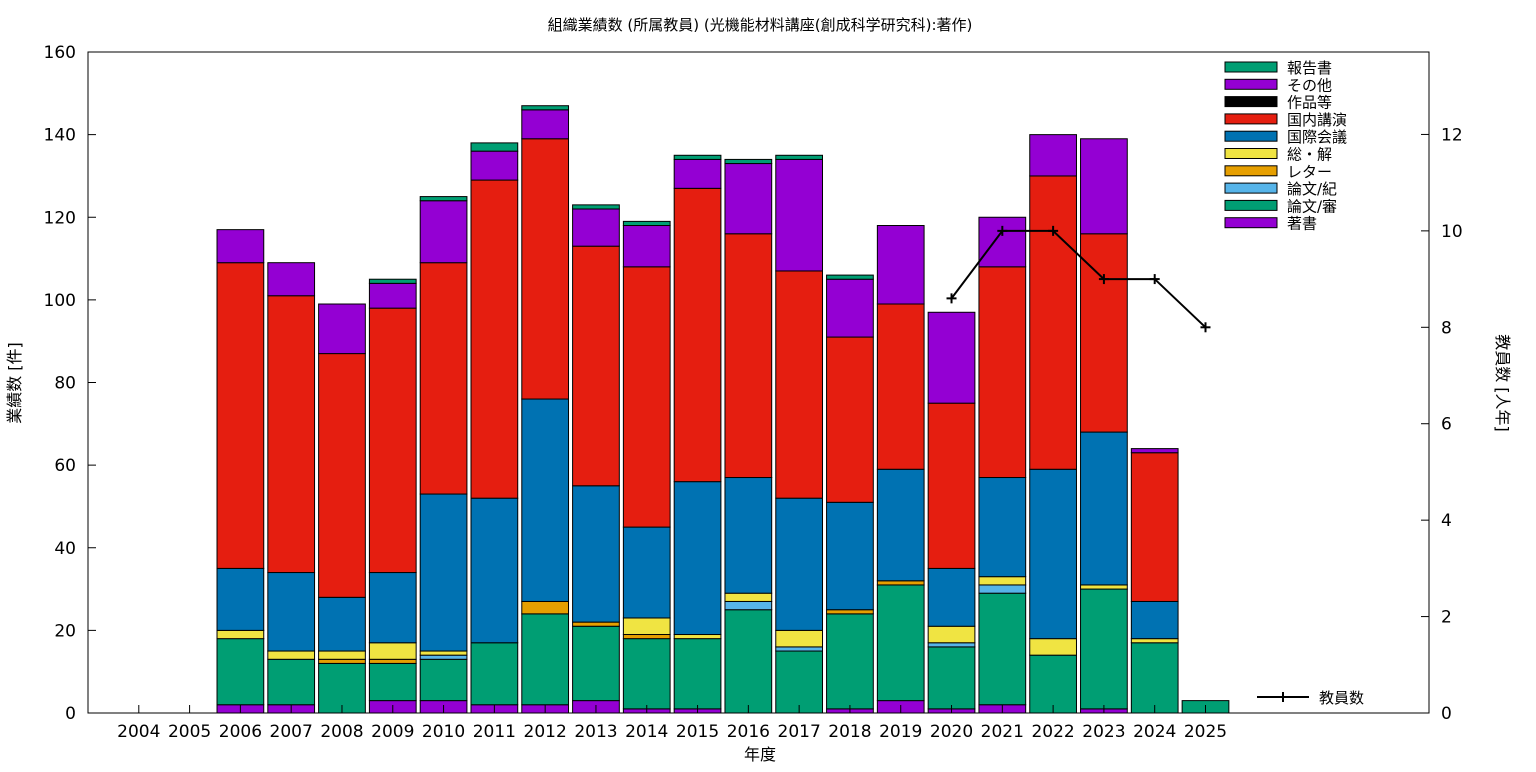  What do you see at coordinates (60, 218) in the screenshot?
I see `y-tick-label: 120` at bounding box center [60, 218].